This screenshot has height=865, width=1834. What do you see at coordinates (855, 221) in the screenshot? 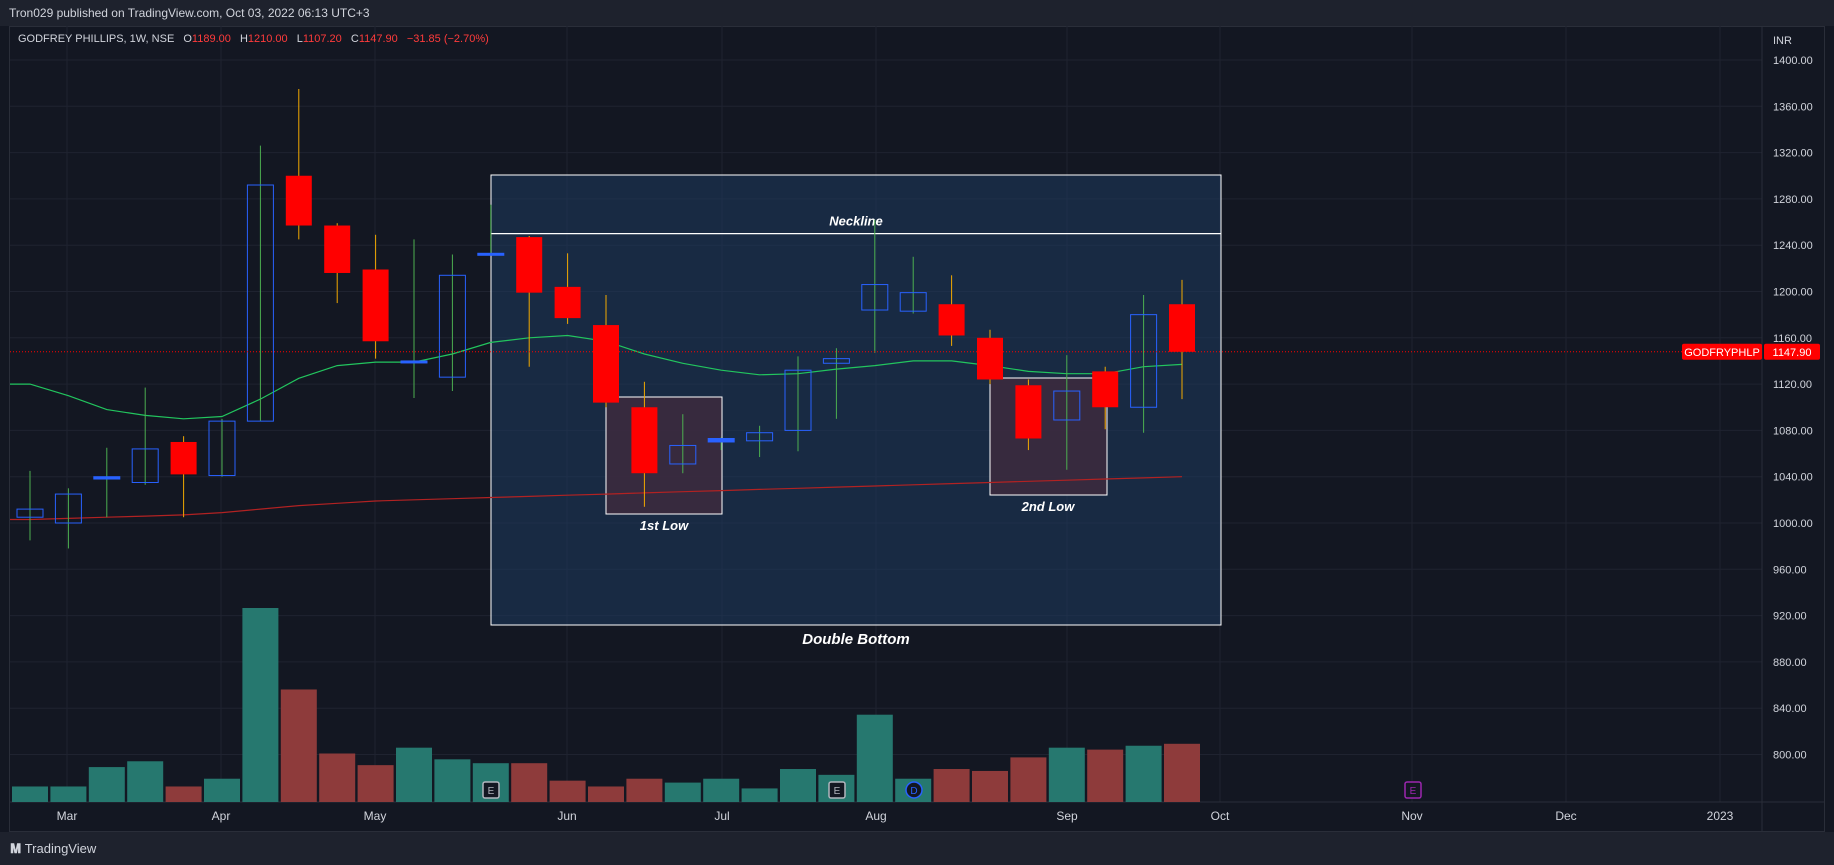
I see `neckline-label: Neckline` at bounding box center [855, 221].